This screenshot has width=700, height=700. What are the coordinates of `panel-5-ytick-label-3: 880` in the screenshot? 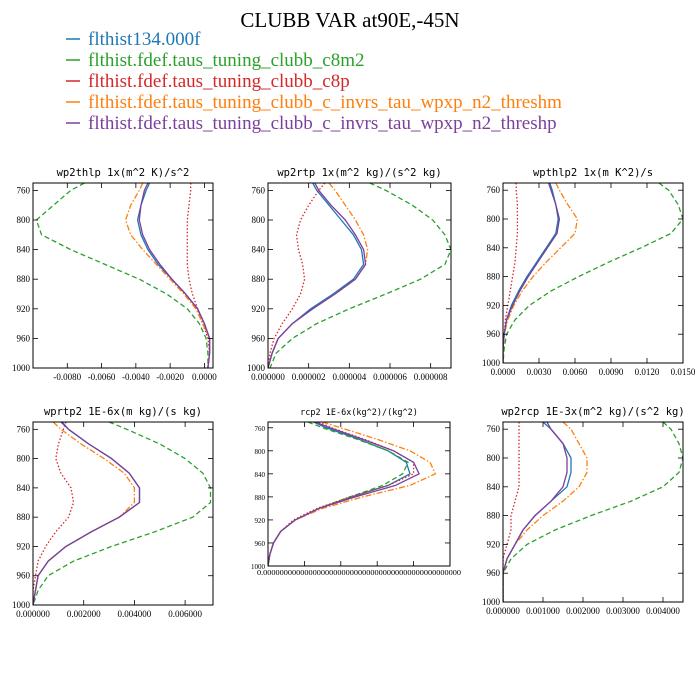 It's located at (494, 516).